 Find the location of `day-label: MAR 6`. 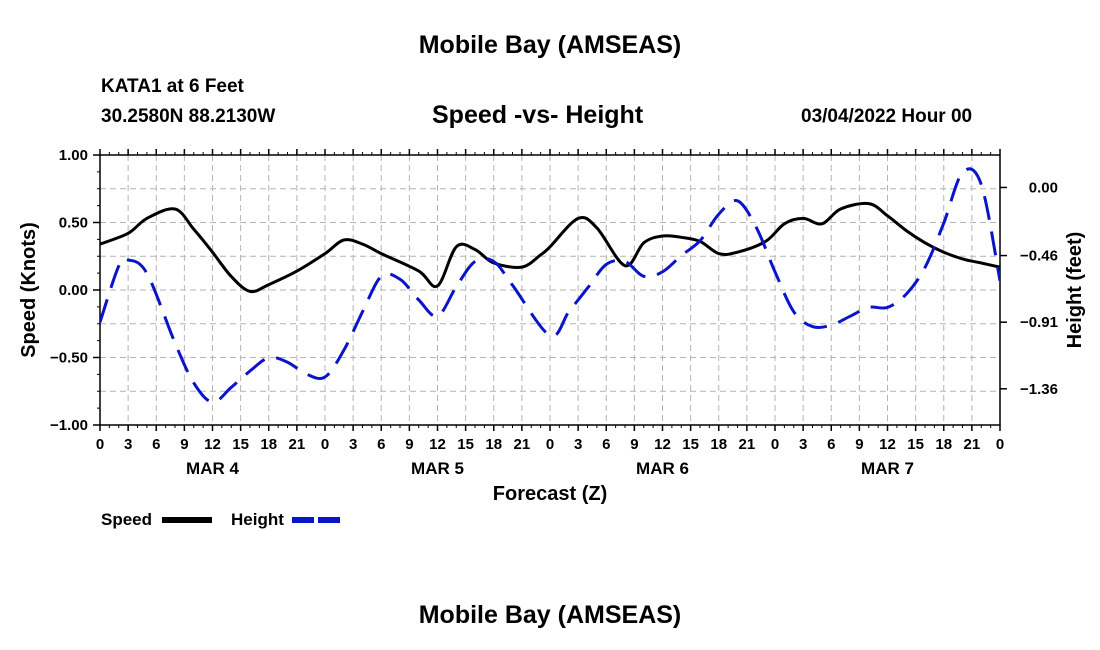

day-label: MAR 6 is located at coordinates (662, 468).